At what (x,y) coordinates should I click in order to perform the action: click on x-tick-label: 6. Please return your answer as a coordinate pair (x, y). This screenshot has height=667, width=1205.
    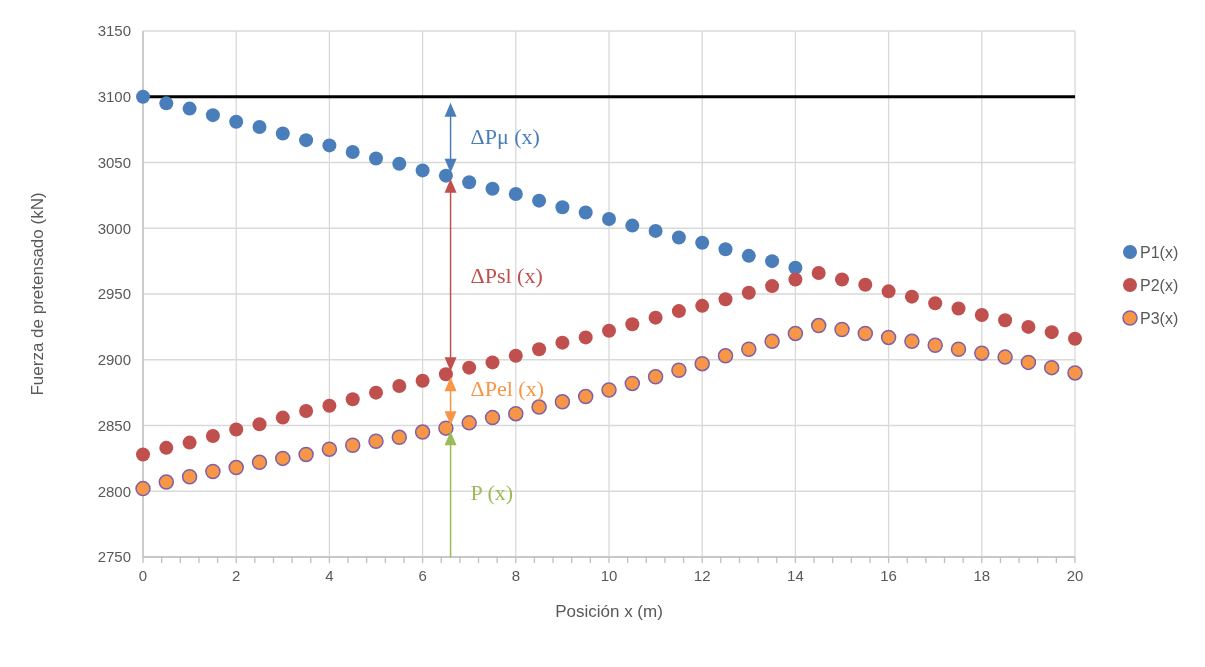
    Looking at the image, I should click on (422, 575).